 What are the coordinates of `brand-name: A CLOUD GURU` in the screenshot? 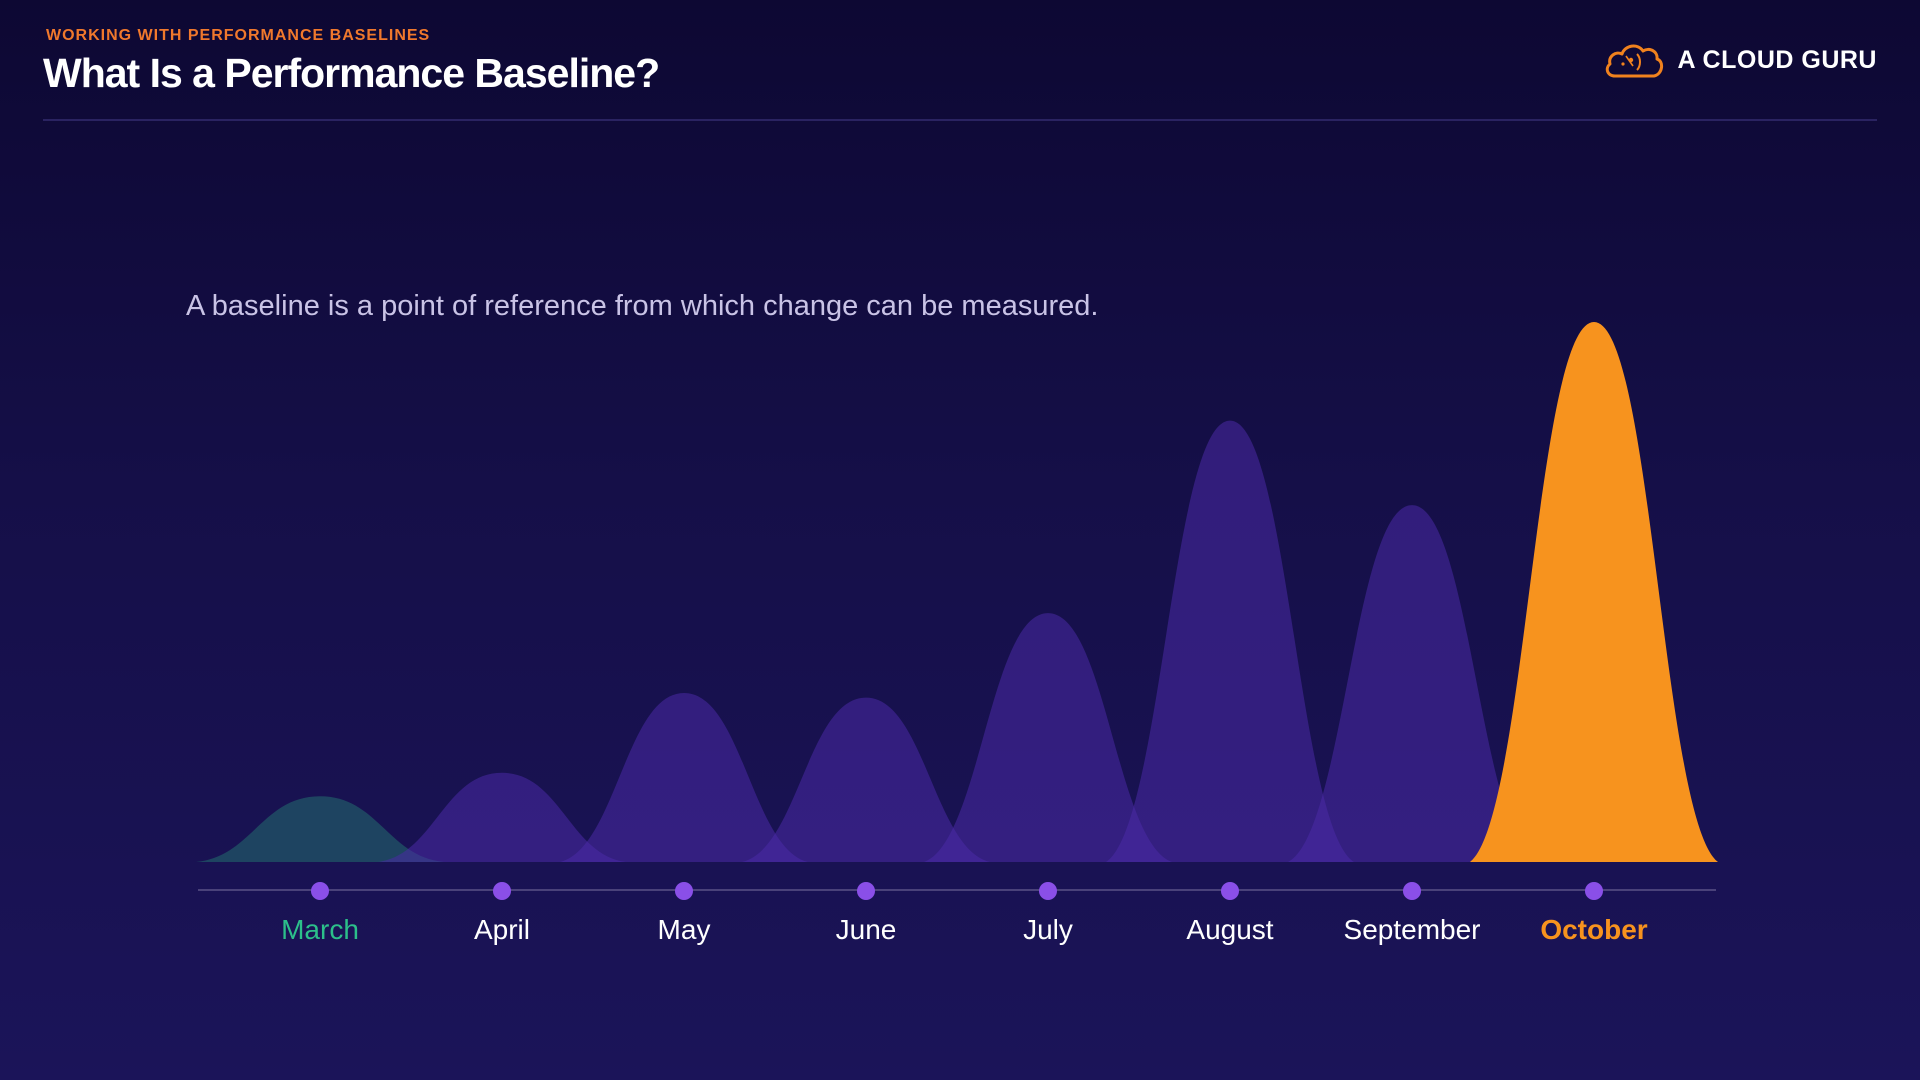 It's located at (1777, 59).